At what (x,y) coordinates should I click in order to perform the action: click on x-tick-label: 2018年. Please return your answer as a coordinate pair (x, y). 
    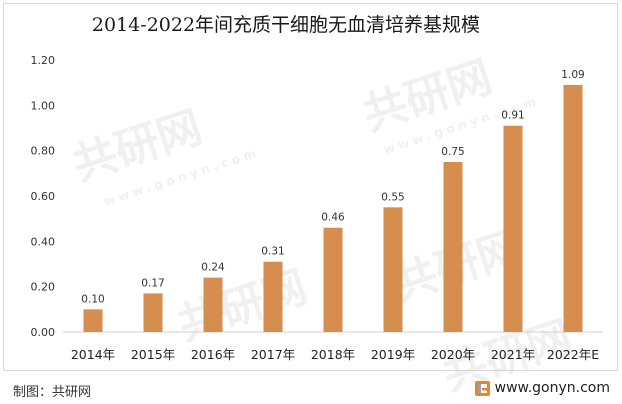
    Looking at the image, I should click on (333, 354).